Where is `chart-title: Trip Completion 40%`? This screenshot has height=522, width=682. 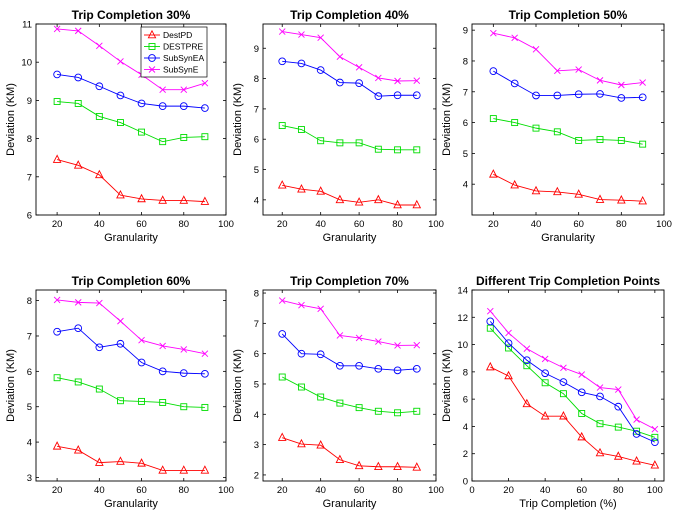
chart-title: Trip Completion 40% is located at coordinates (349, 15).